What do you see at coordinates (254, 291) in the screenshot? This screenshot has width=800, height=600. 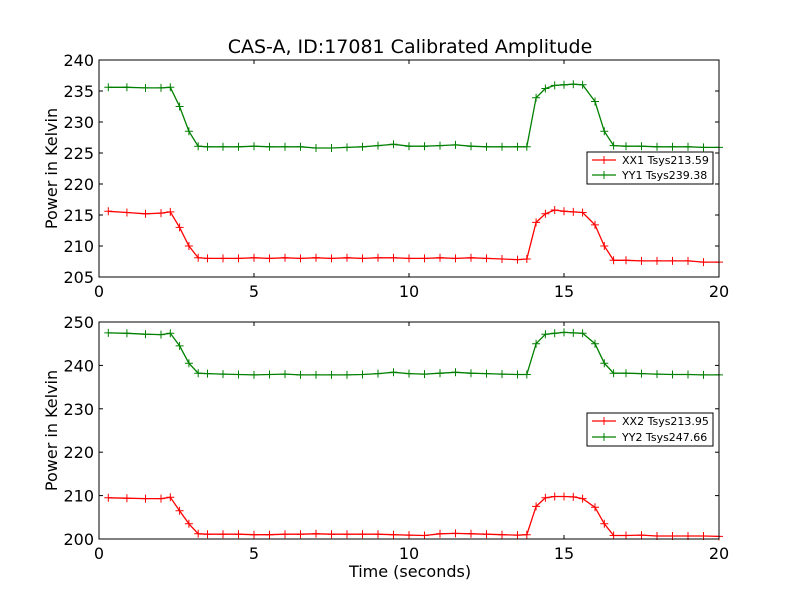 I see `top-x-tick-label: 5` at bounding box center [254, 291].